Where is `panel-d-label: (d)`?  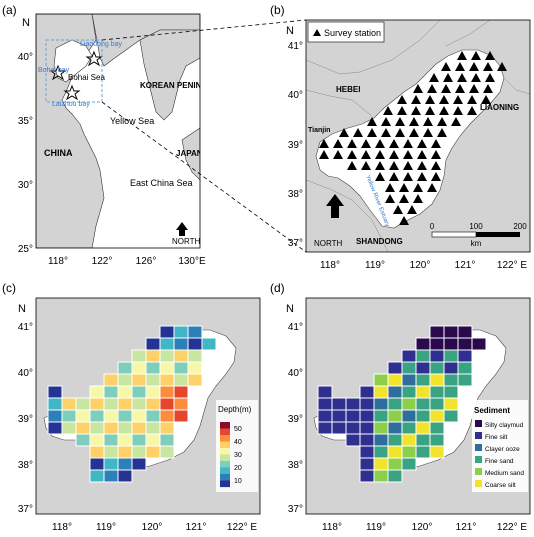
panel-d-label: (d) is located at coordinates (277, 288).